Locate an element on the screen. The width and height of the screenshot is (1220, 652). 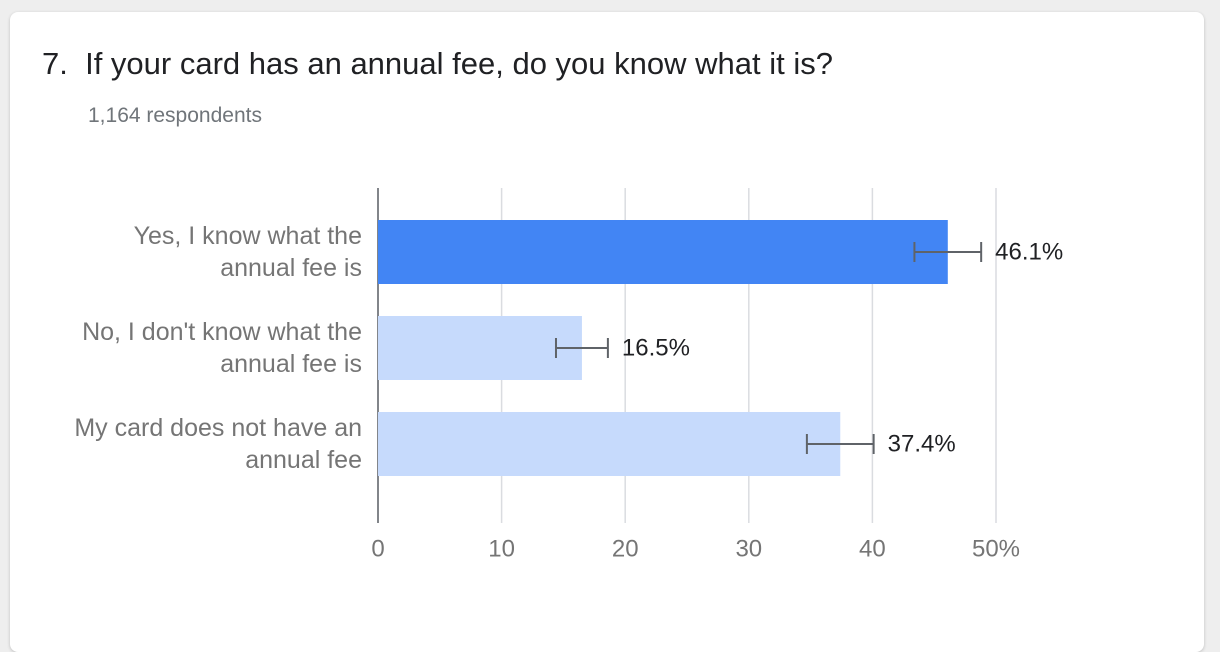
x-tick-label: 0 is located at coordinates (377, 548).